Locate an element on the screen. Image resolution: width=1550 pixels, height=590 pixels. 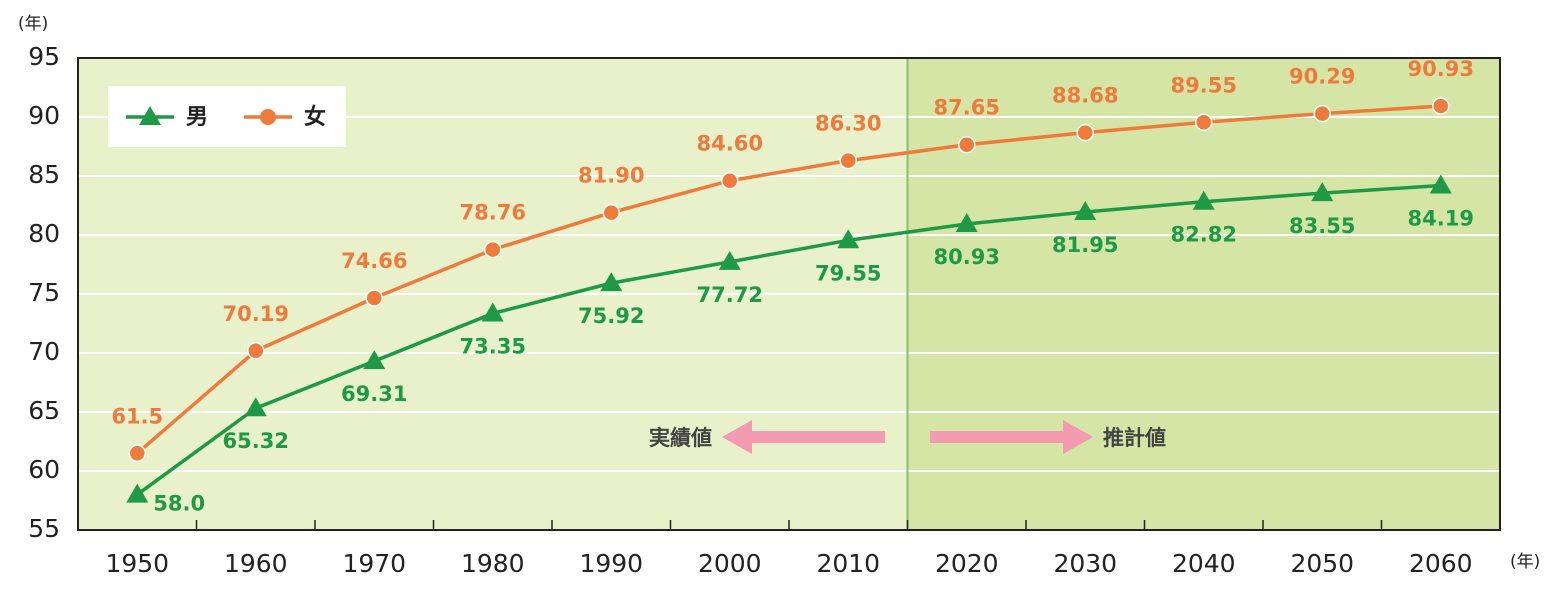
value-label: 78.76 is located at coordinates (493, 213).